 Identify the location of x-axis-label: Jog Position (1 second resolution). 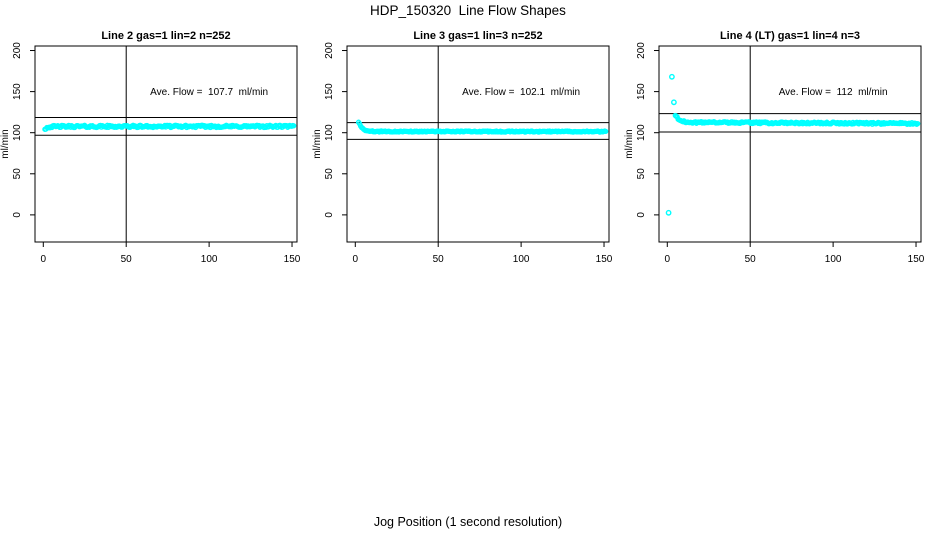
(468, 522).